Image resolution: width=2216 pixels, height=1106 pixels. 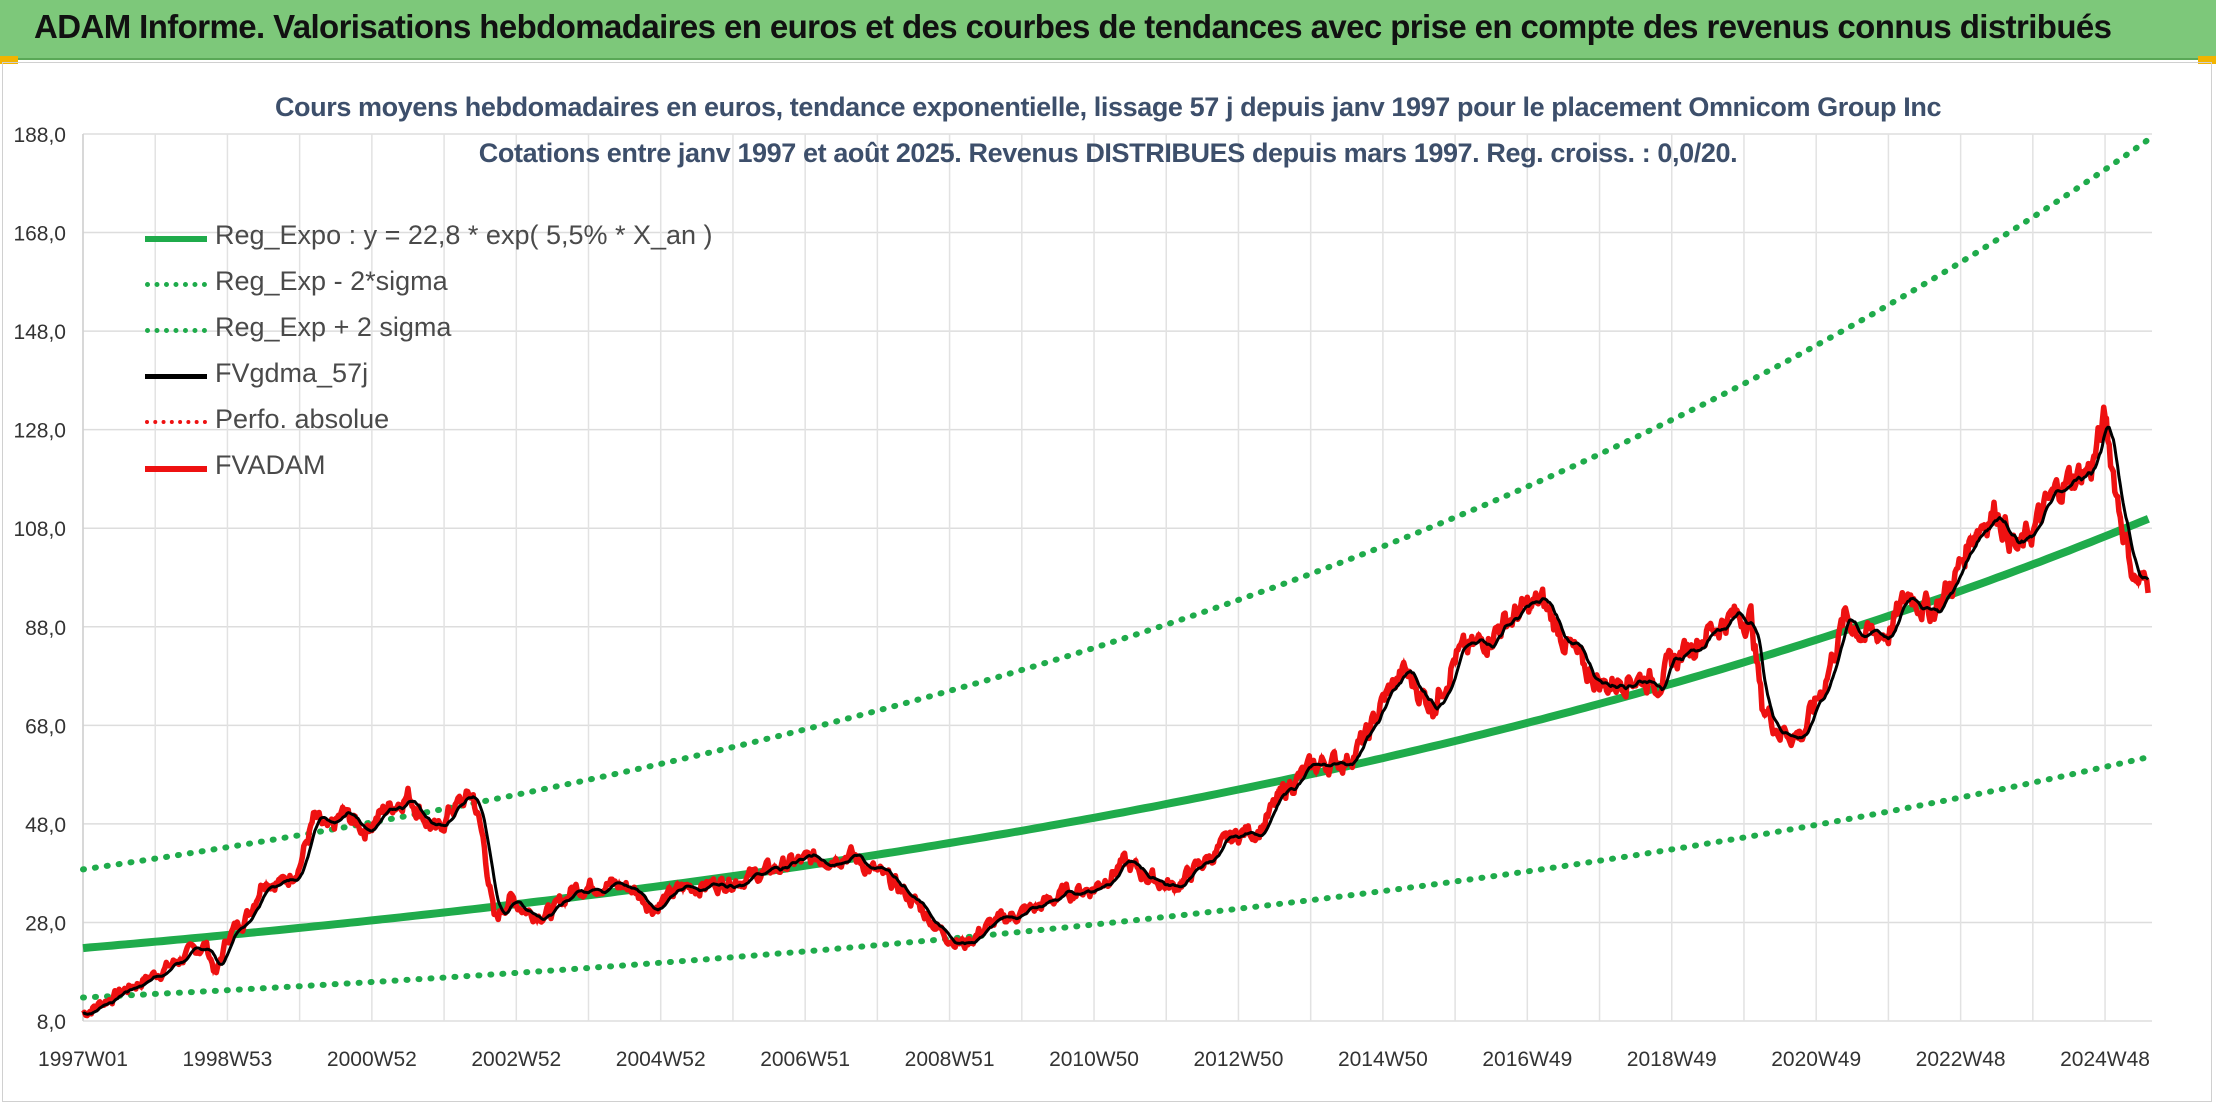 What do you see at coordinates (1383, 1059) in the screenshot?
I see `x-tick-label: 2014W50` at bounding box center [1383, 1059].